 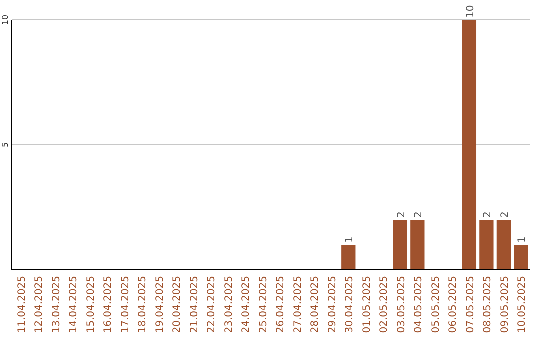 I want to click on x-tick-label: 09.05.2025, so click(x=505, y=305).